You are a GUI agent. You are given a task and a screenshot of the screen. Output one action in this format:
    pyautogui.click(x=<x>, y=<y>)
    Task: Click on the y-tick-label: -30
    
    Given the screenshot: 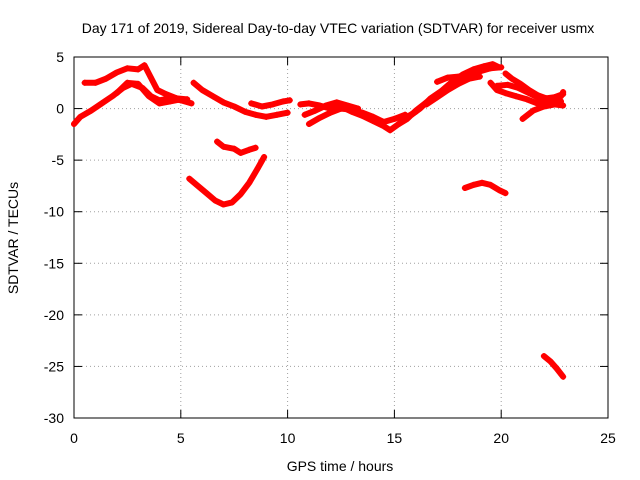 What is the action you would take?
    pyautogui.click(x=54, y=418)
    